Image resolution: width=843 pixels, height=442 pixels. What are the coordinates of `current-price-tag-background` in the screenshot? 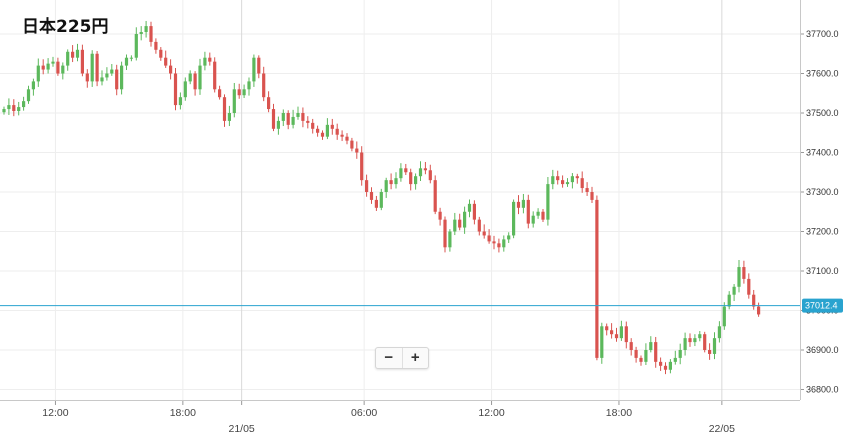 It's located at (822, 305).